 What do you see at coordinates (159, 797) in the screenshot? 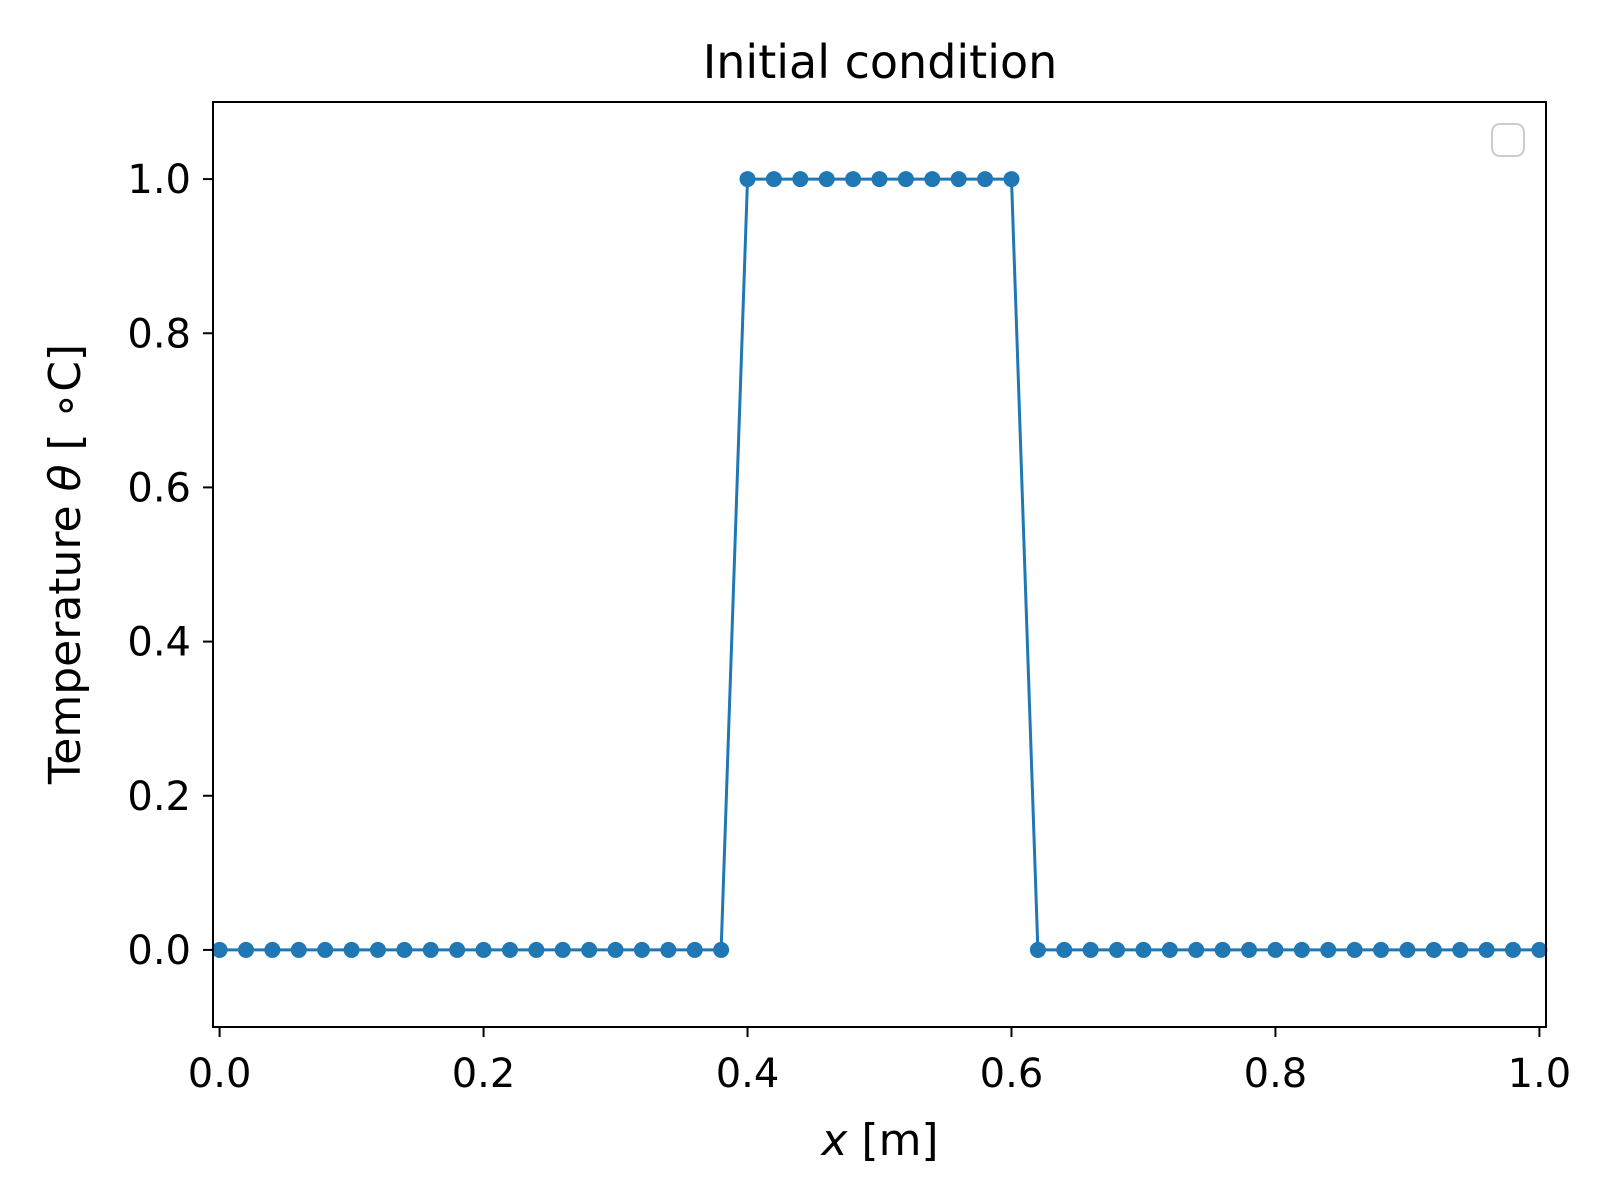
I see `y-tick-label: 0.2` at bounding box center [159, 797].